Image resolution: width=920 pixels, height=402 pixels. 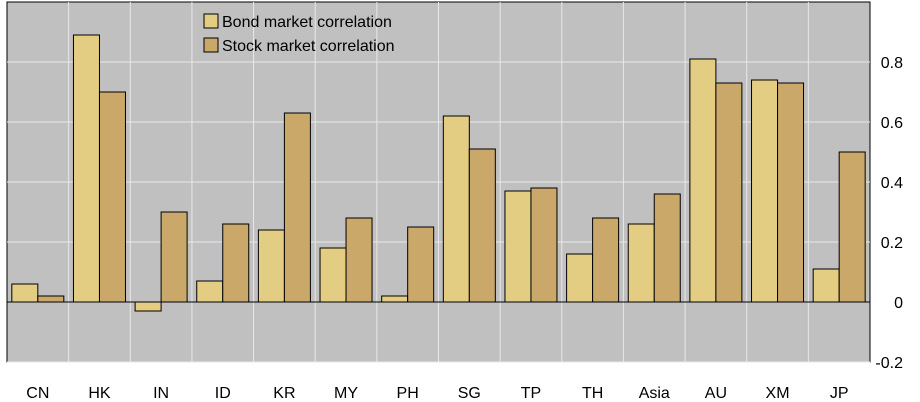 What do you see at coordinates (437, 393) in the screenshot?
I see `x-axis-ticks: CN HK IN ID KR MY PH SG TP TH Asia AU XM JP` at bounding box center [437, 393].